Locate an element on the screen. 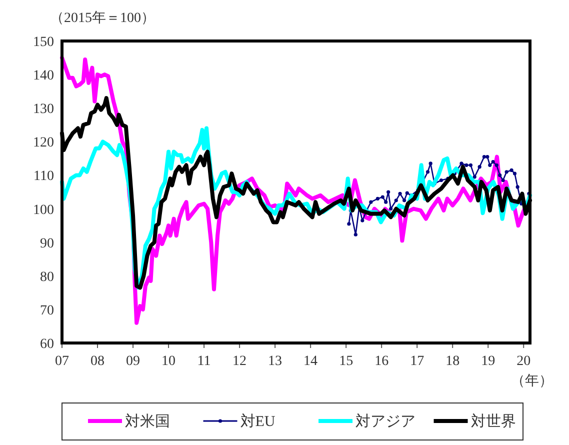  legend-label: 対米国 is located at coordinates (147, 421).